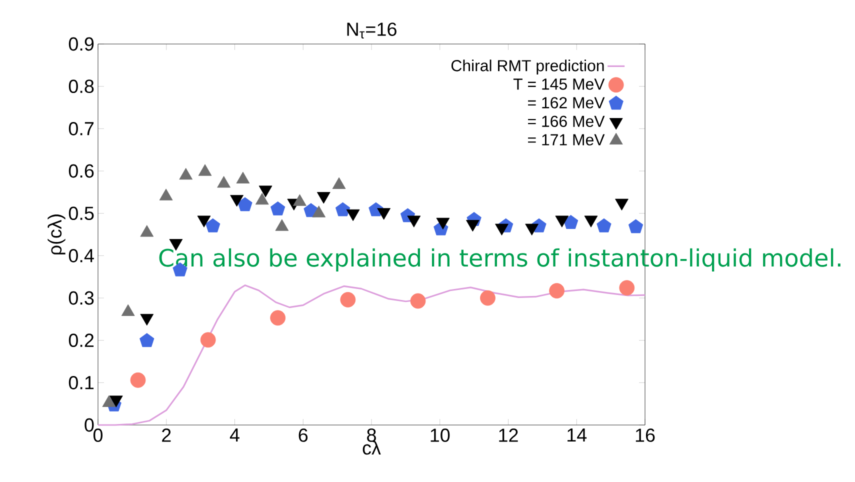 The image size is (855, 482). Describe the element at coordinates (81, 44) in the screenshot. I see `y-tick-label: 0.9` at that location.